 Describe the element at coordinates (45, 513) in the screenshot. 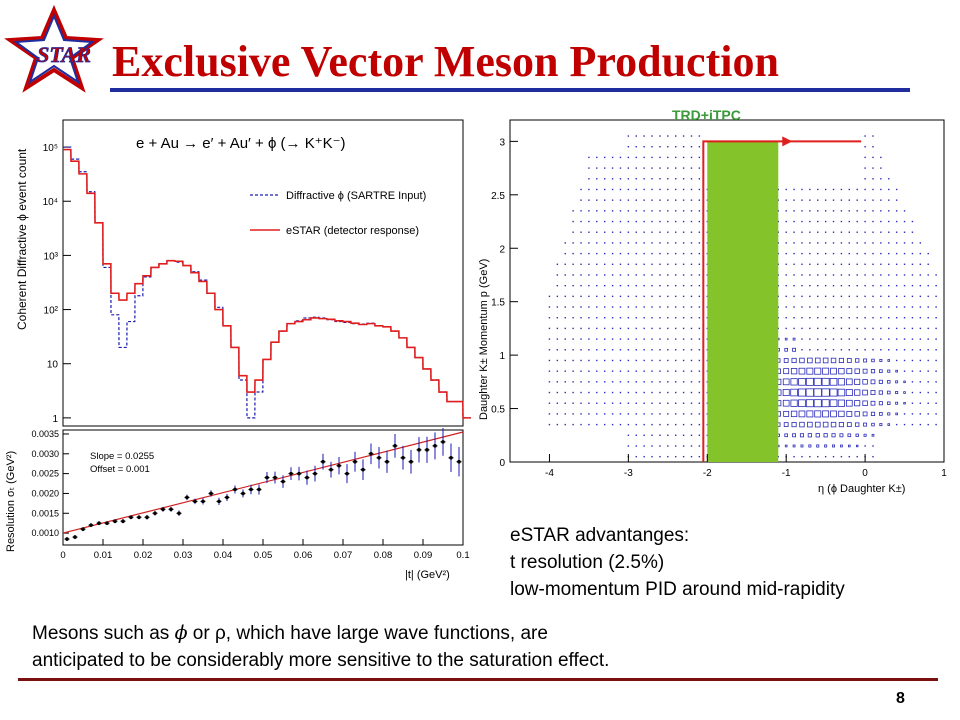

I see `bottom-y-tick-label: 0.0015` at that location.